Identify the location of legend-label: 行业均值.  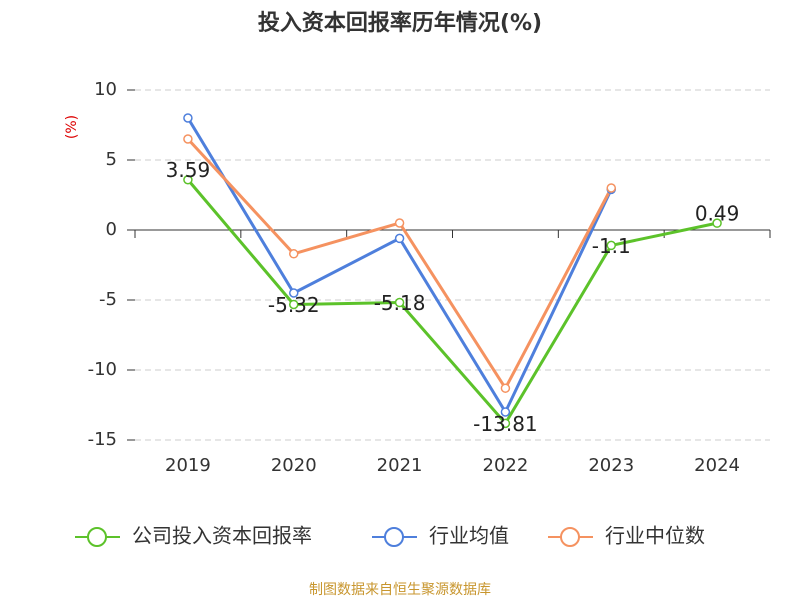
(469, 536).